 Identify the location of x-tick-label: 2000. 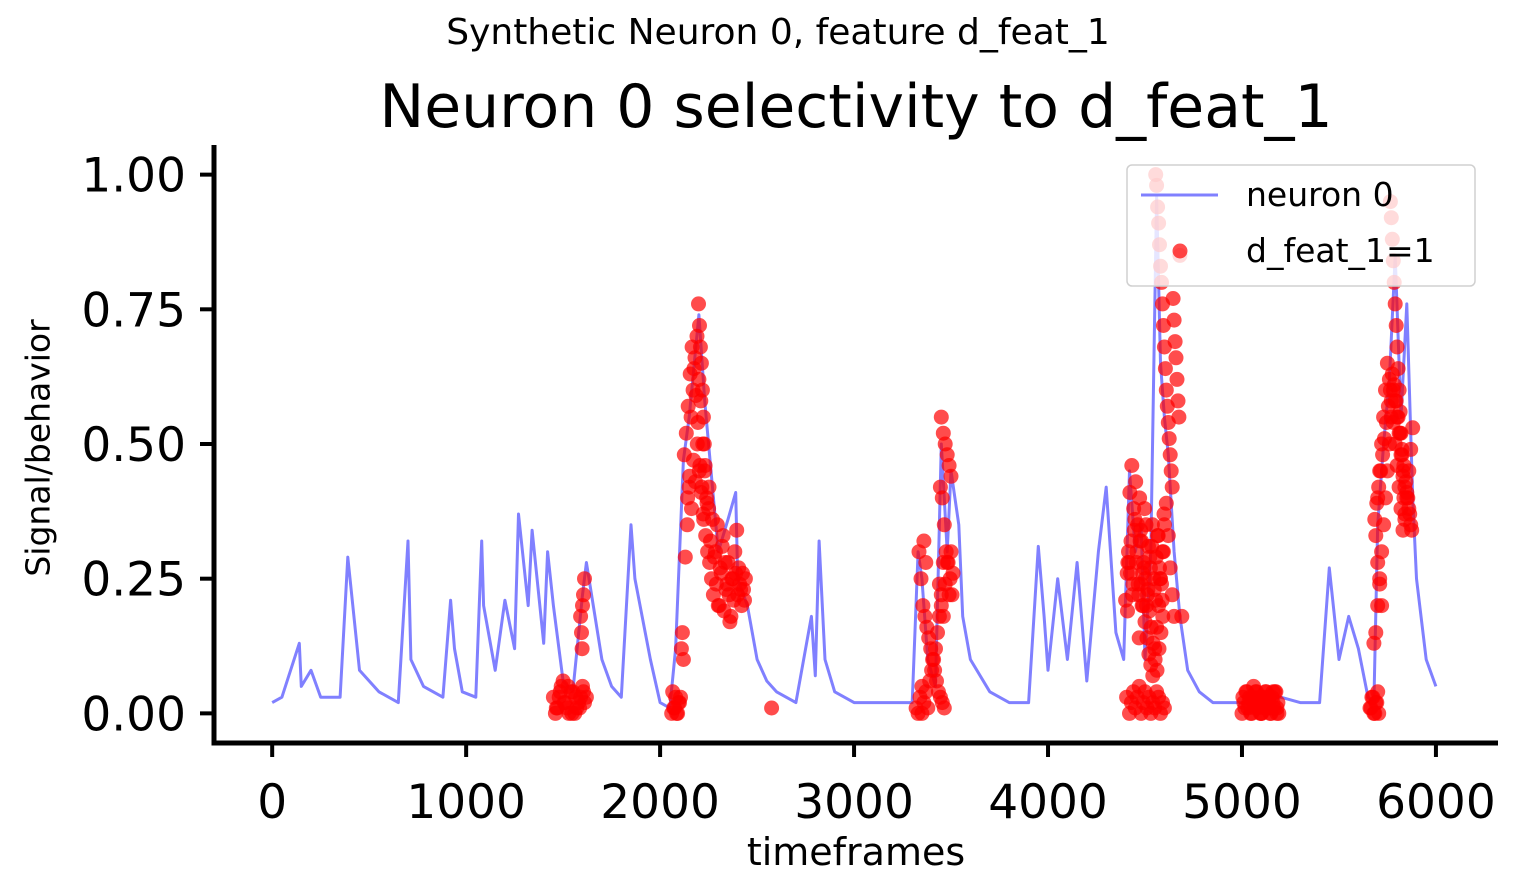
(660, 802).